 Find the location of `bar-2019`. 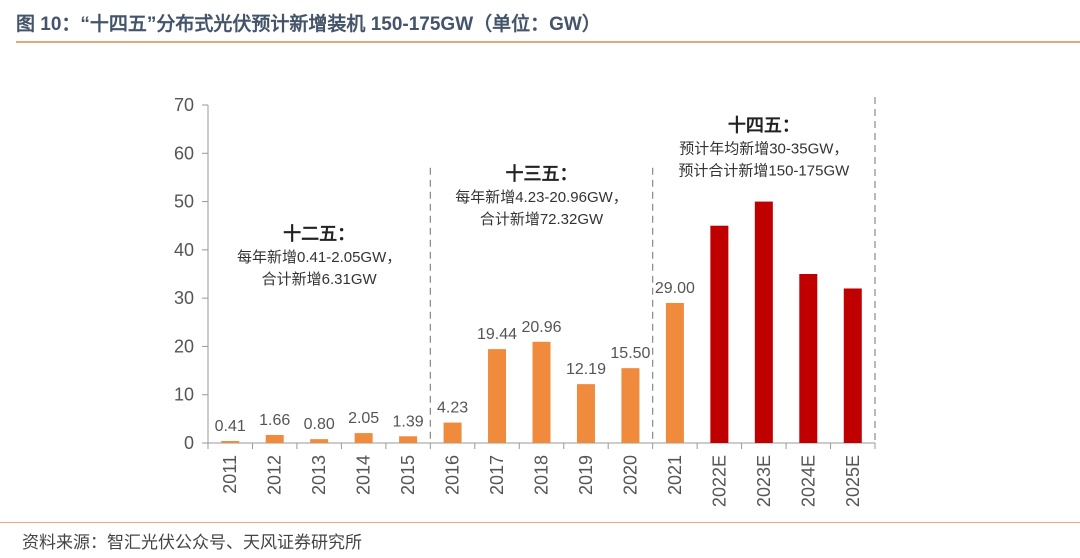

bar-2019 is located at coordinates (585, 413).